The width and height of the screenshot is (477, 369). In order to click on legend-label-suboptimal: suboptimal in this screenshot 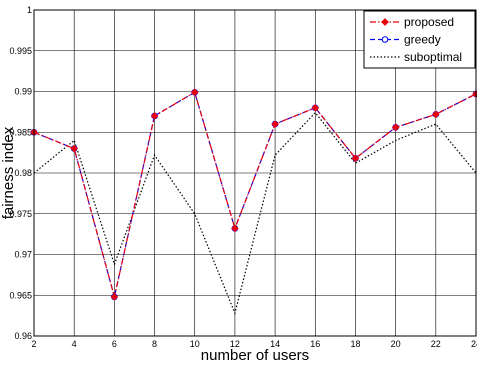, I will do `click(433, 57)`.